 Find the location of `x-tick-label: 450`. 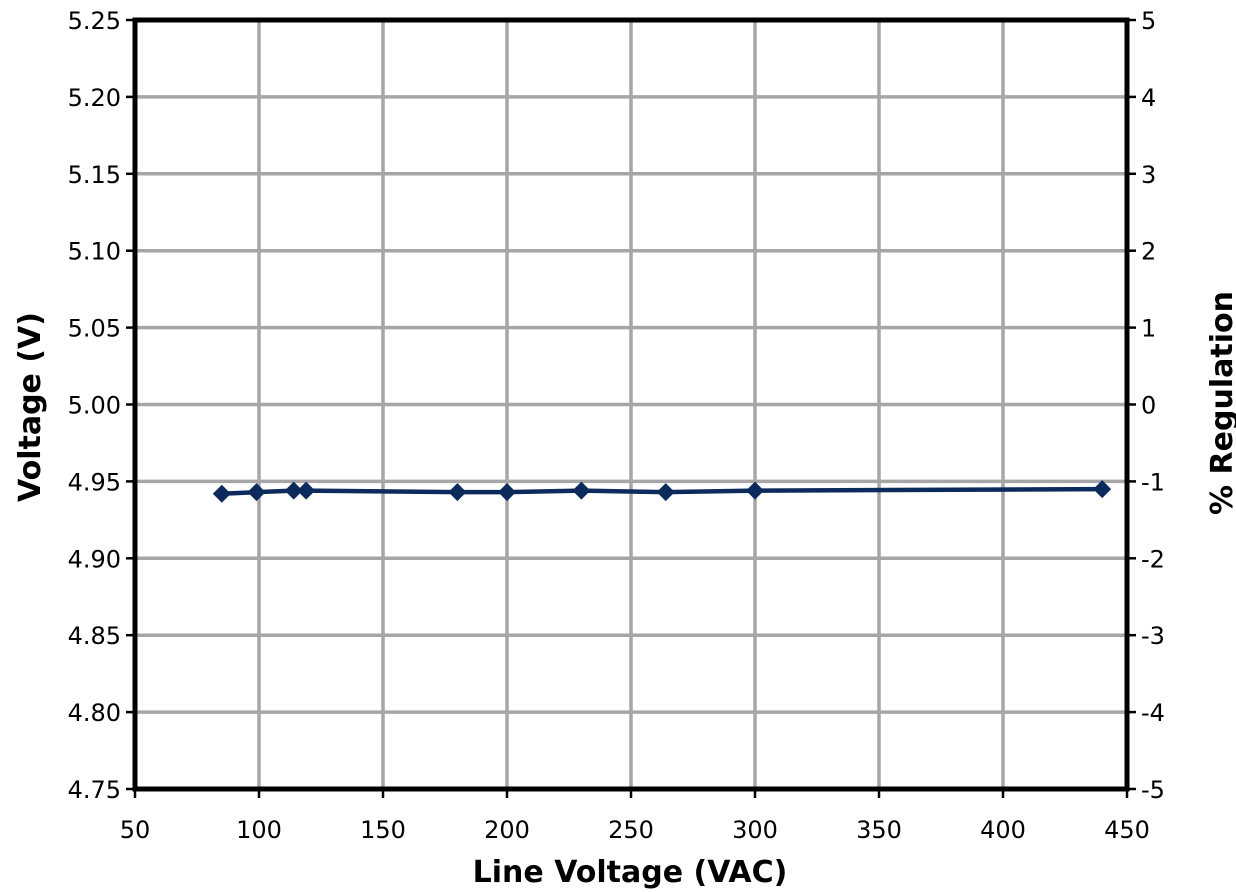

x-tick-label: 450 is located at coordinates (1127, 830).